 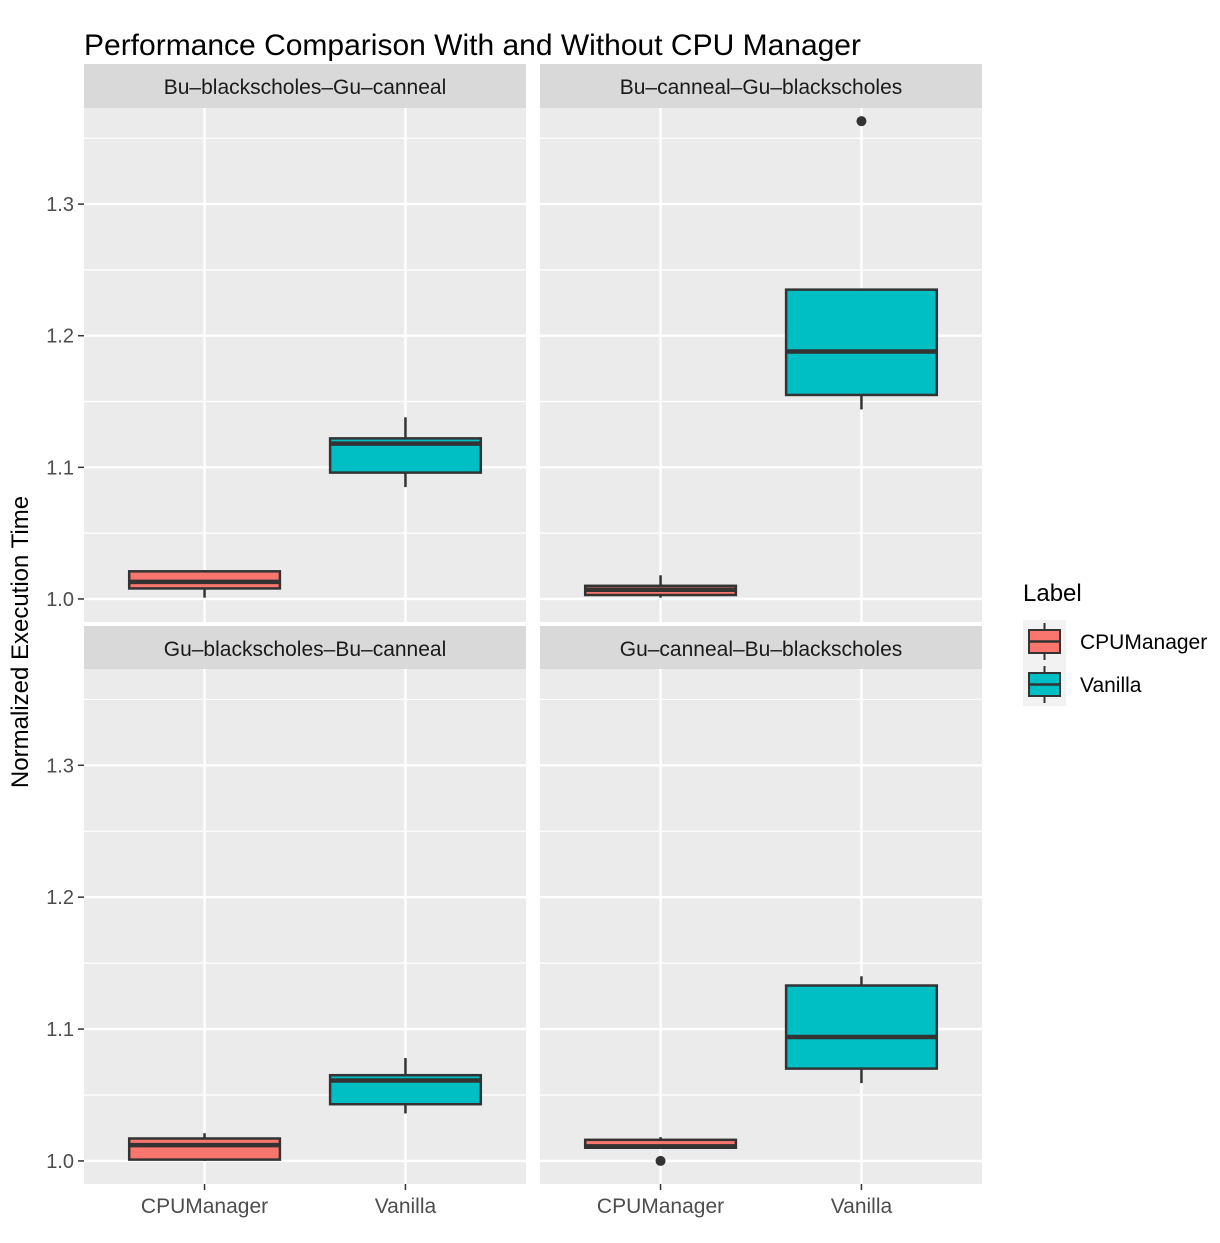 I want to click on y-axis-label: Normalized Execution Time, so click(x=20, y=642).